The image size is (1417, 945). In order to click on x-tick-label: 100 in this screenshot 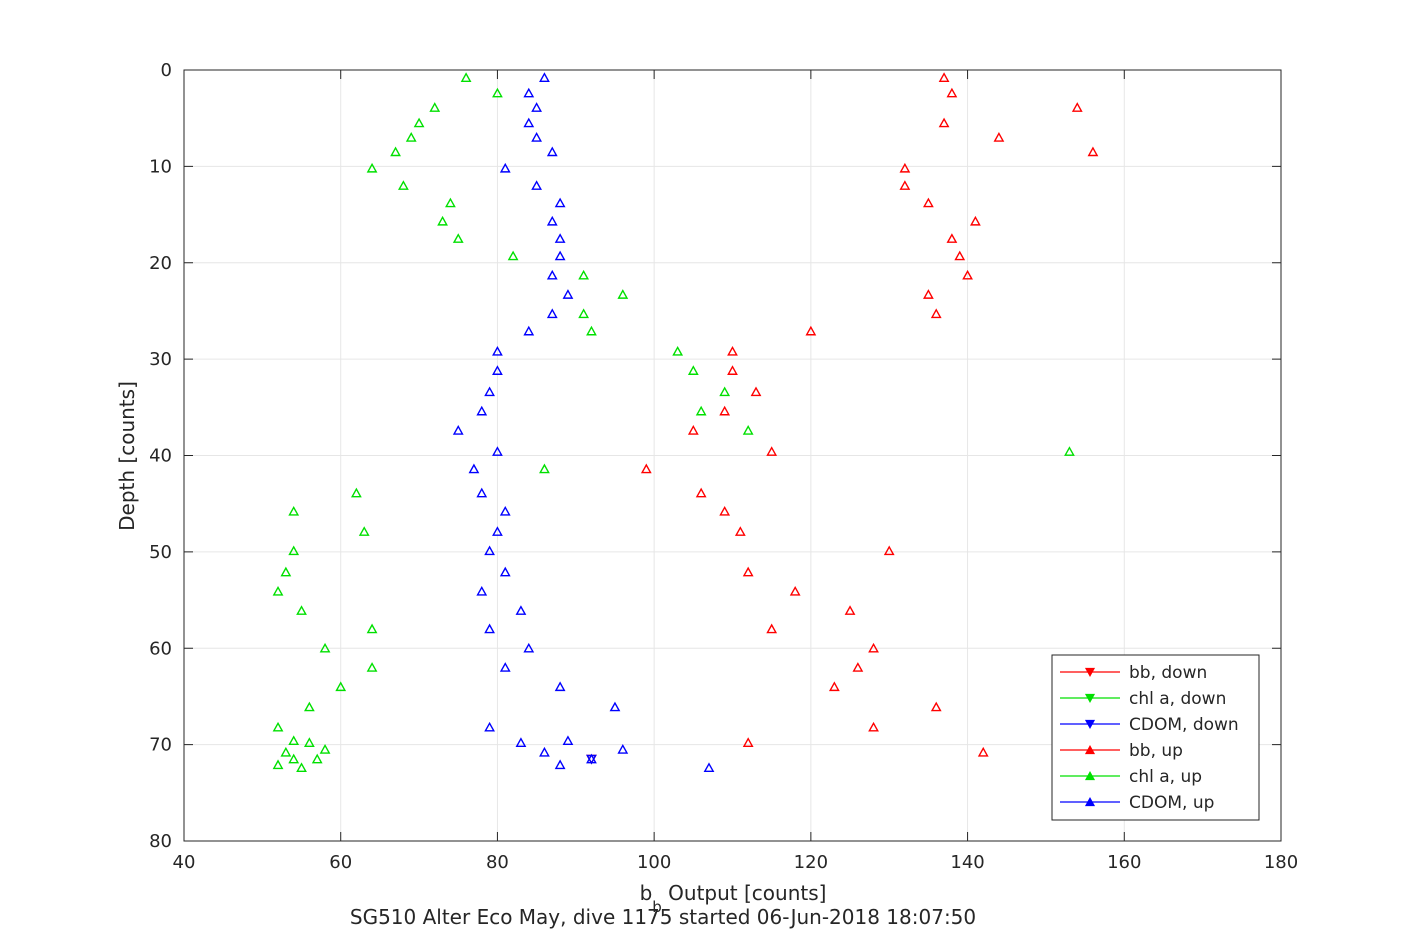, I will do `click(654, 862)`.